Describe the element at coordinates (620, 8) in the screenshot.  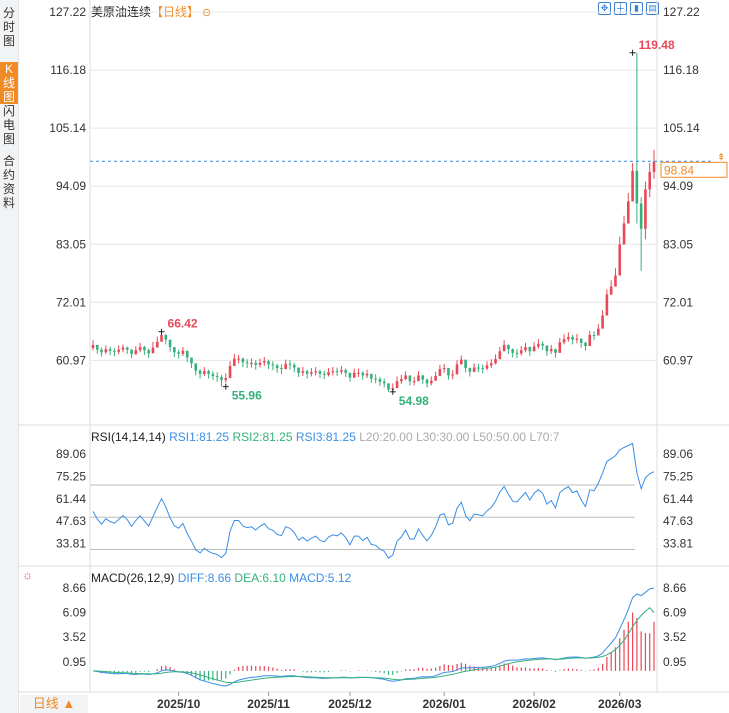
I see `crosshair-icon: ┼` at that location.